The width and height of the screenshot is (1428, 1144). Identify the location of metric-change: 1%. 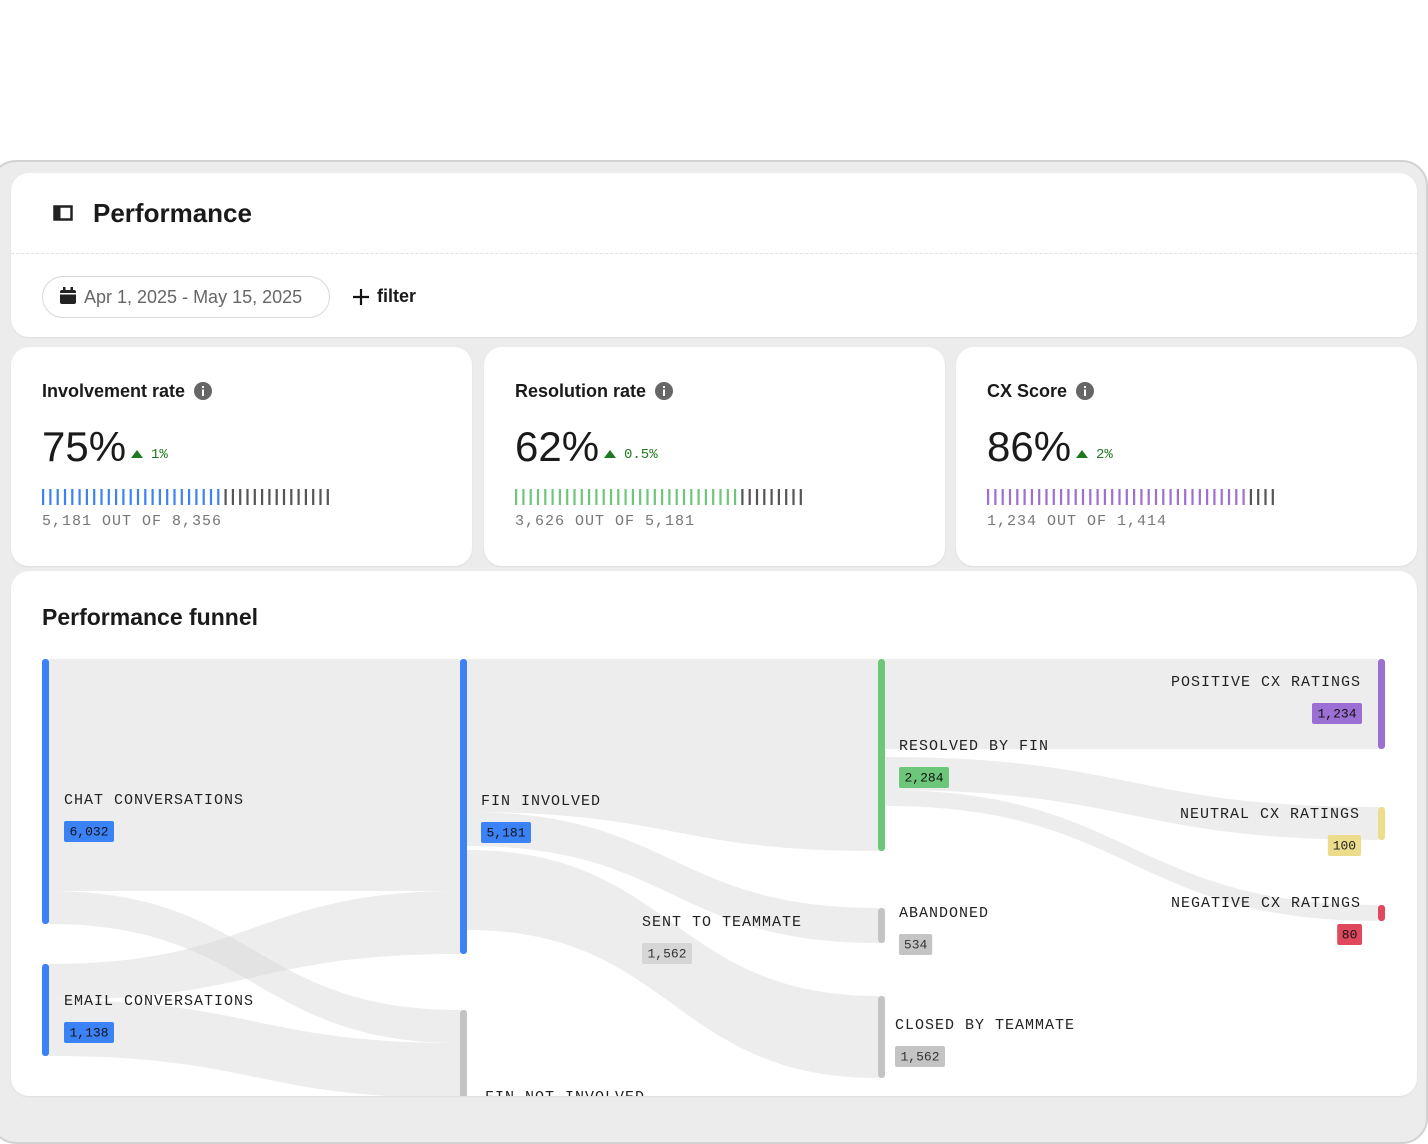
(149, 455).